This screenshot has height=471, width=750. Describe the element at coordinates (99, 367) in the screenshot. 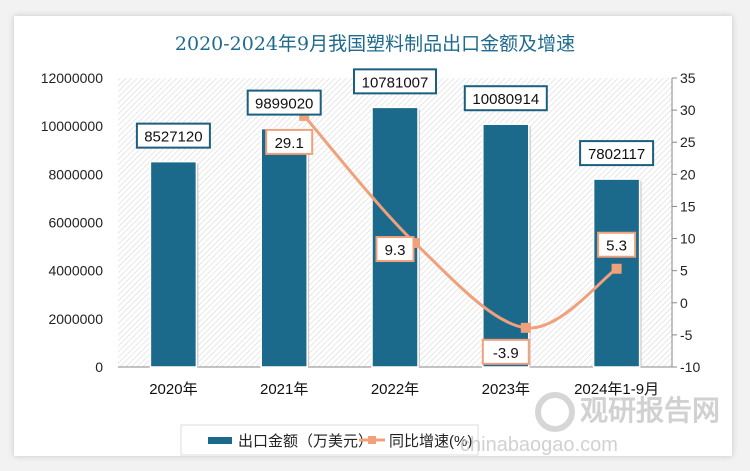

I see `left-tick-label: 0` at that location.